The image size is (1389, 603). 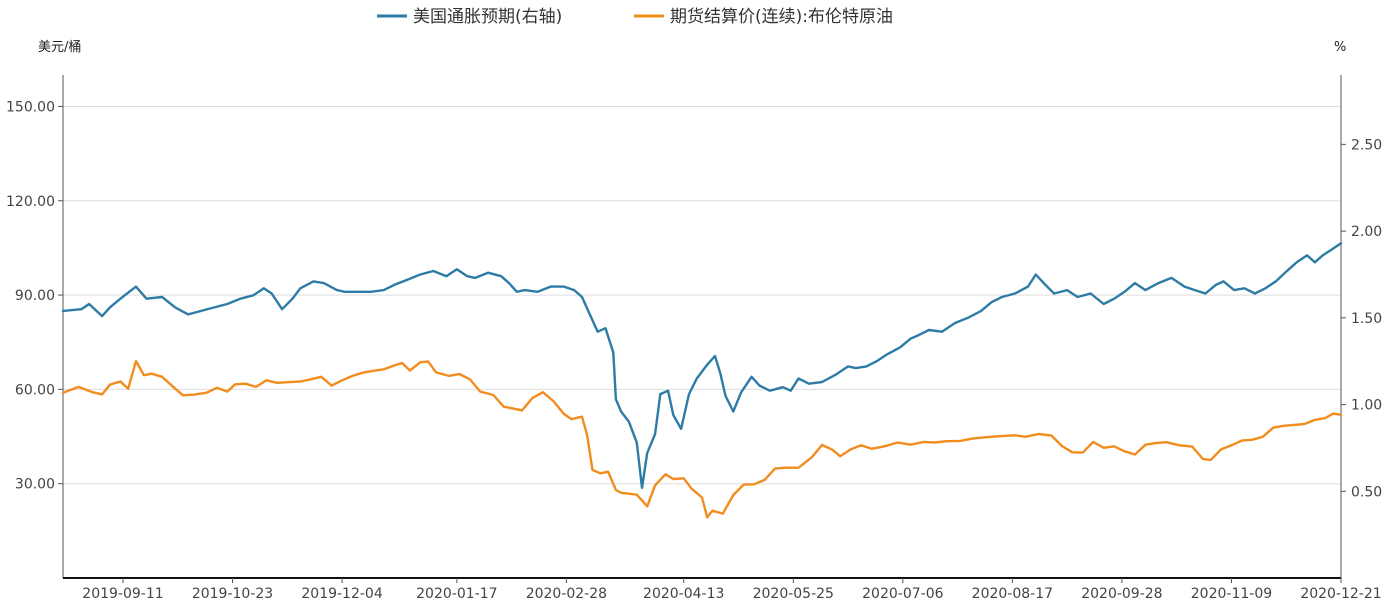 I want to click on x-tick-label: 2019-09-11, so click(x=122, y=594).